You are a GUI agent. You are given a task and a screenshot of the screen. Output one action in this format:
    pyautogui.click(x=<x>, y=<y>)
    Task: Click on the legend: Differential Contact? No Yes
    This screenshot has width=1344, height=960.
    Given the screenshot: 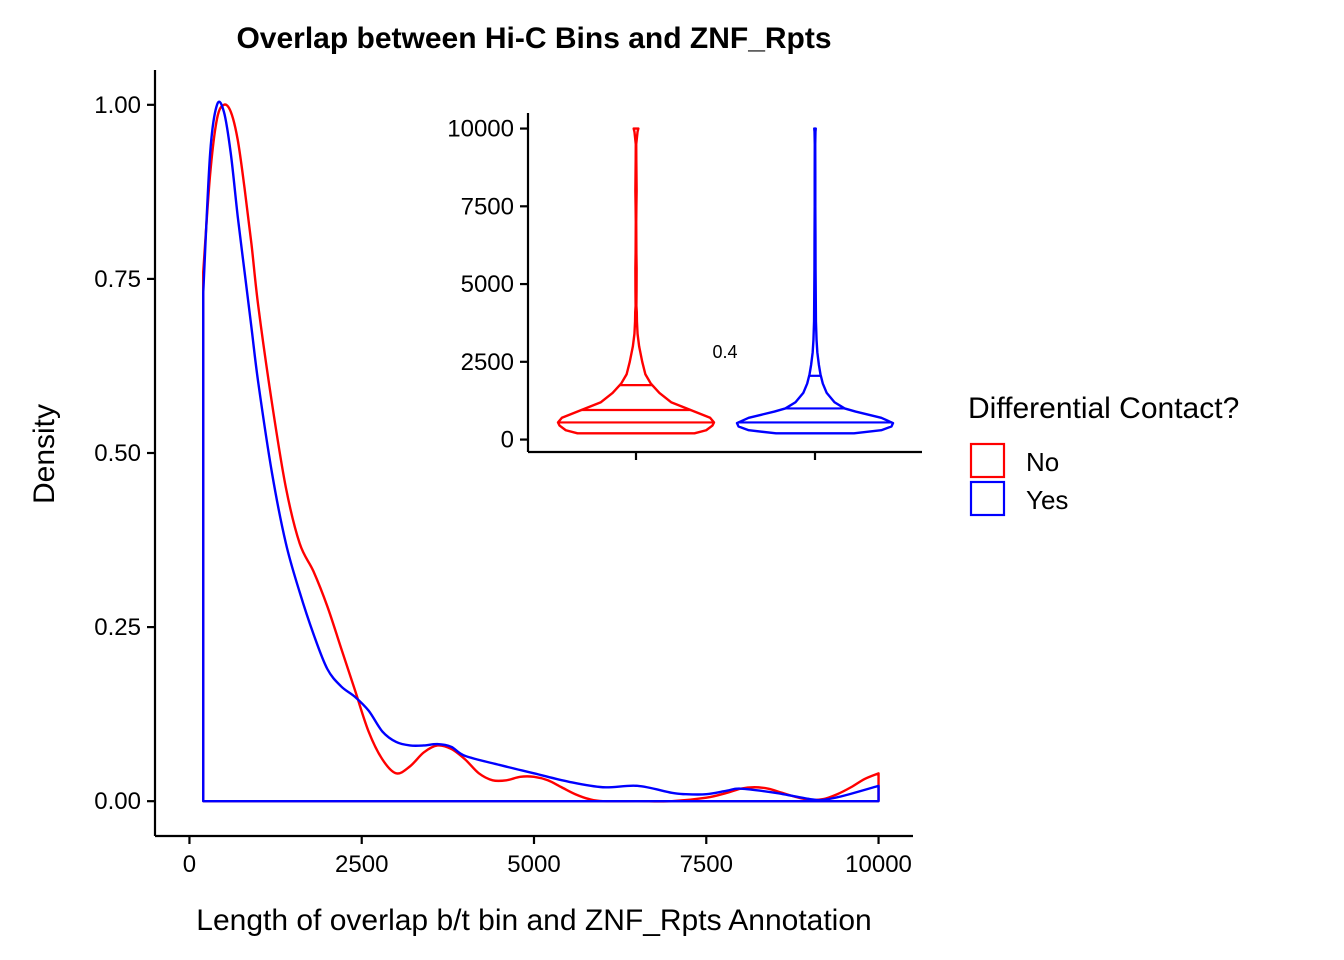 What is the action you would take?
    pyautogui.click(x=1103, y=454)
    